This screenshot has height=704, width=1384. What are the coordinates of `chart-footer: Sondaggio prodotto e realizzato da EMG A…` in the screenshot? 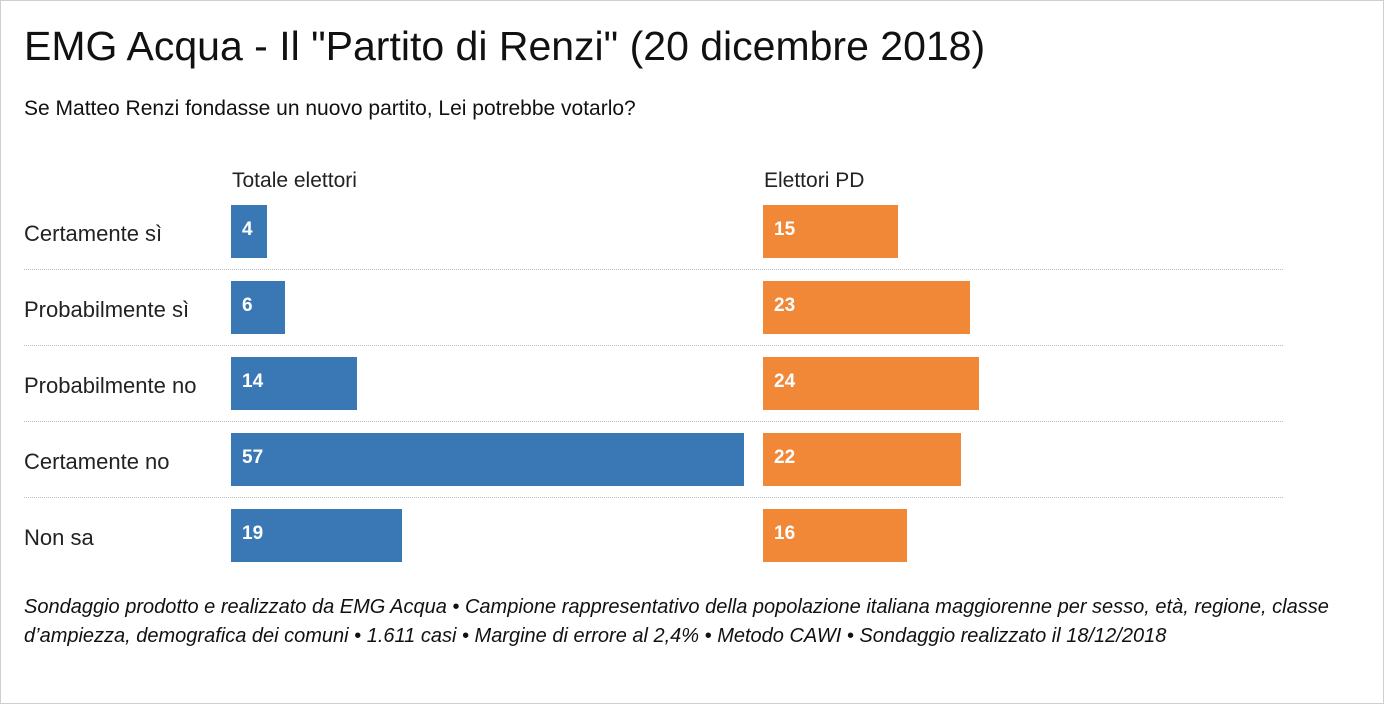 It's located at (676, 621).